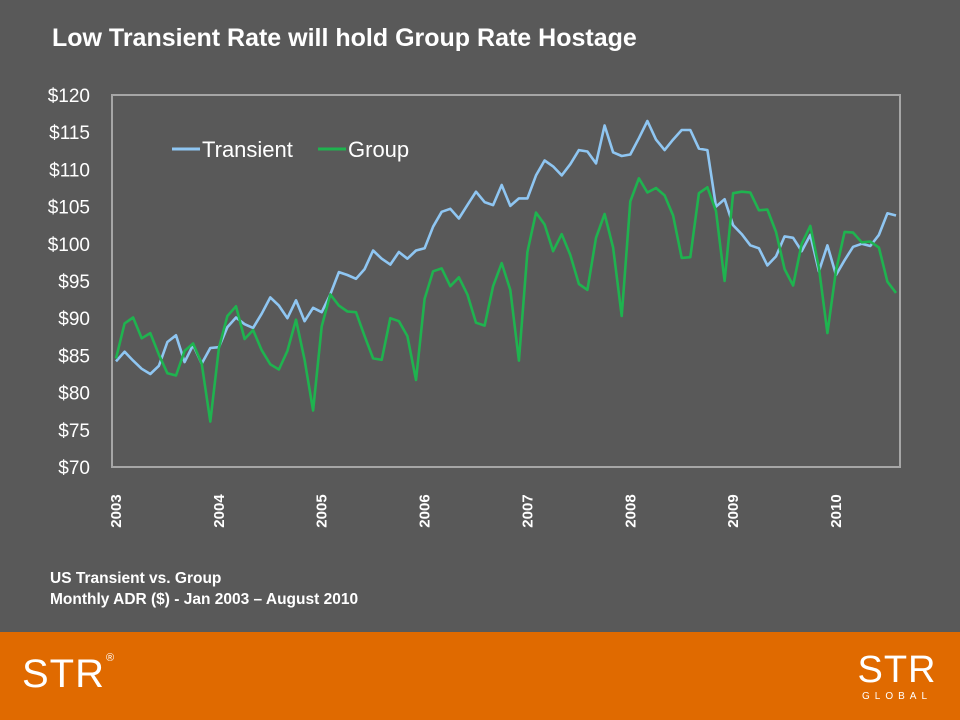  What do you see at coordinates (204, 599) in the screenshot?
I see `caption-line-2: Monthly ADR ($) - Jan 2003 – August 2010` at bounding box center [204, 599].